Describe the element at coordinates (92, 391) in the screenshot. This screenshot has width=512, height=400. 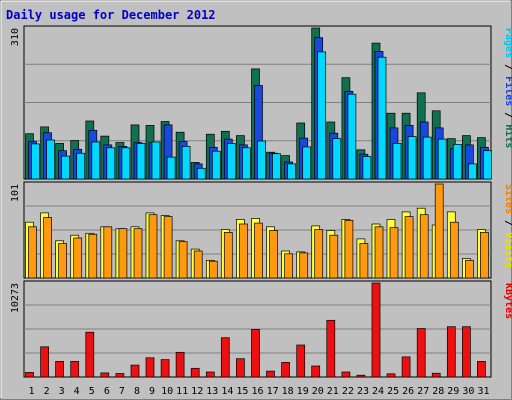
I see `x-tick-label: 5` at that location.